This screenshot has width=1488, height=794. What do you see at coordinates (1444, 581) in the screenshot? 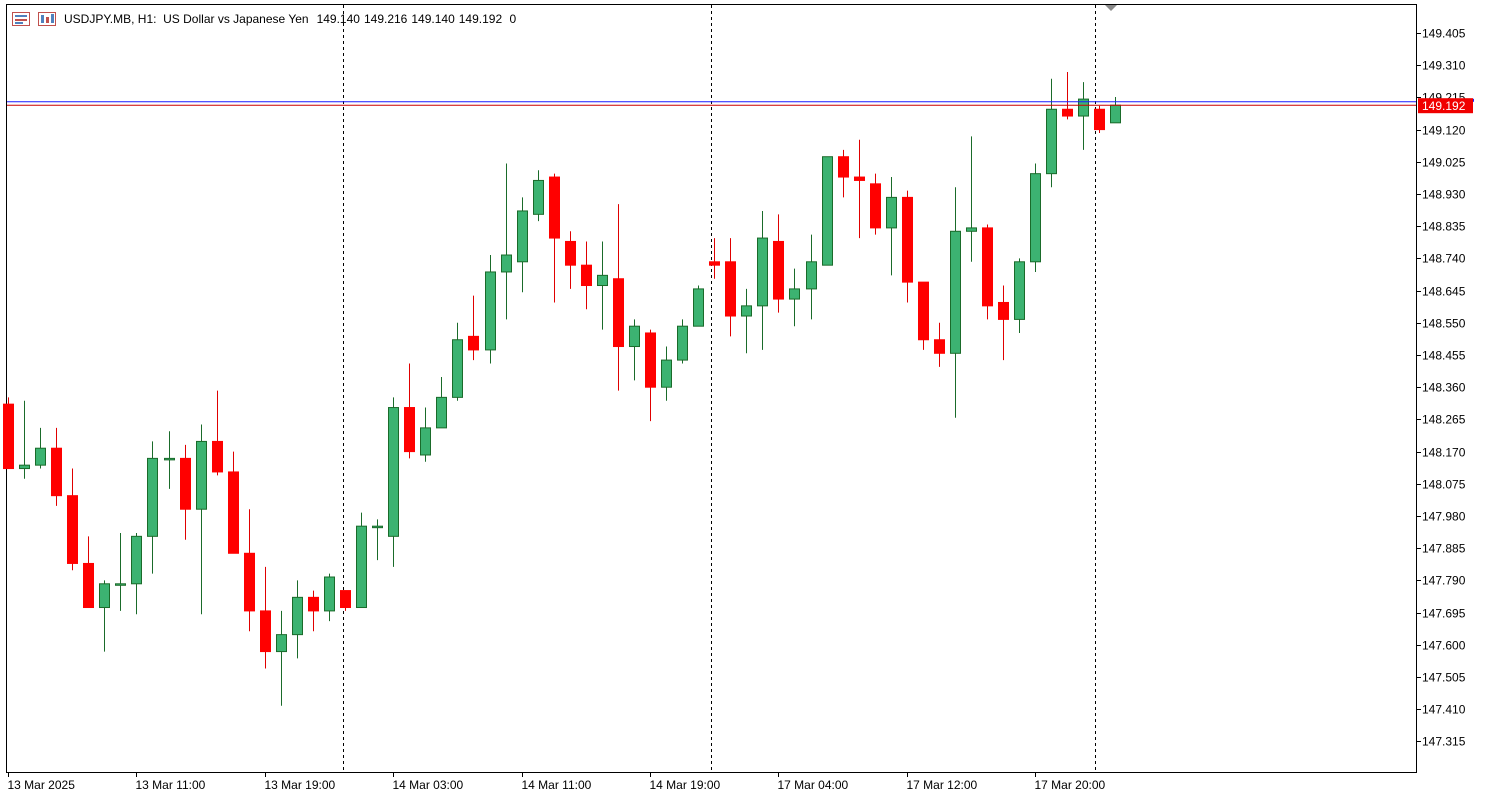
I see `y-tick-label: 147.790` at bounding box center [1444, 581].